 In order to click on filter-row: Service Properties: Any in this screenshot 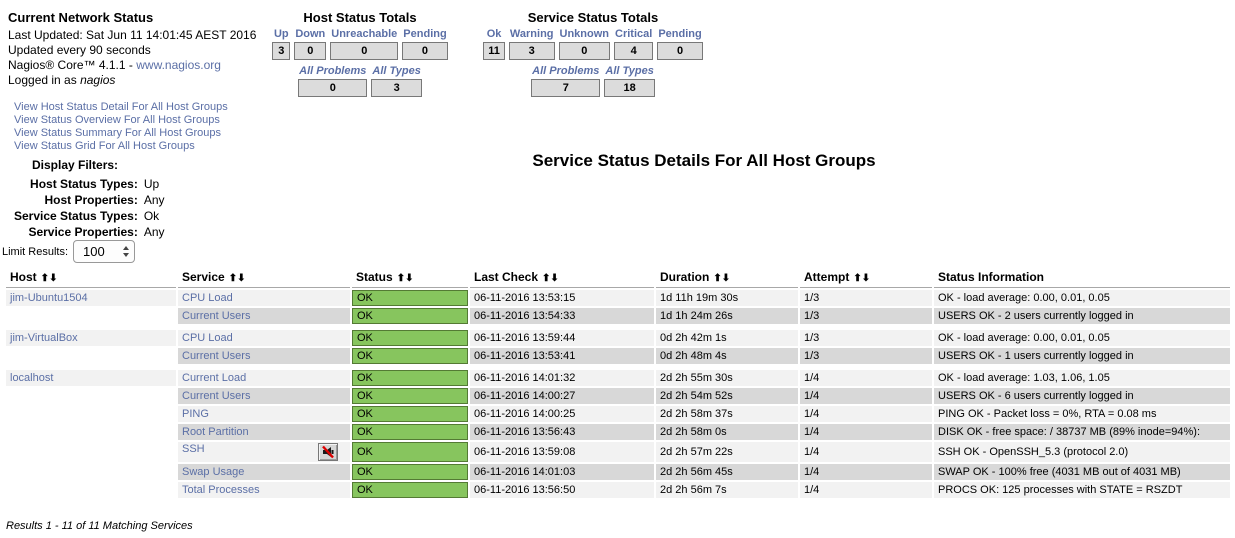, I will do `click(89, 232)`.